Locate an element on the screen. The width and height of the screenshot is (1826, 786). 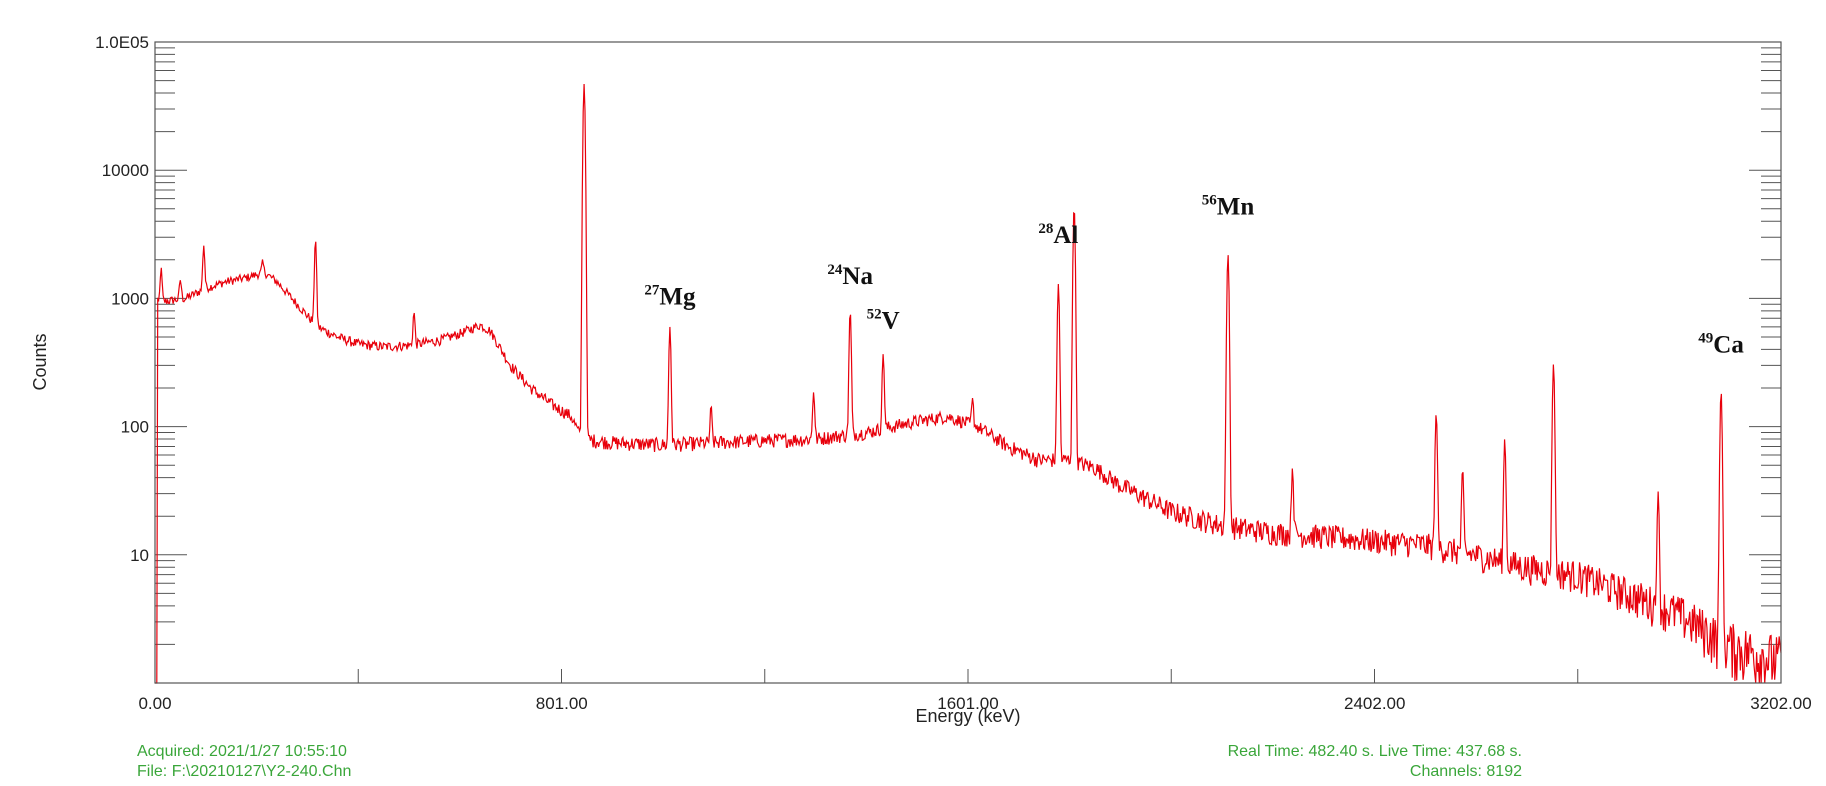
y-tick-label: 10 is located at coordinates (139, 555).